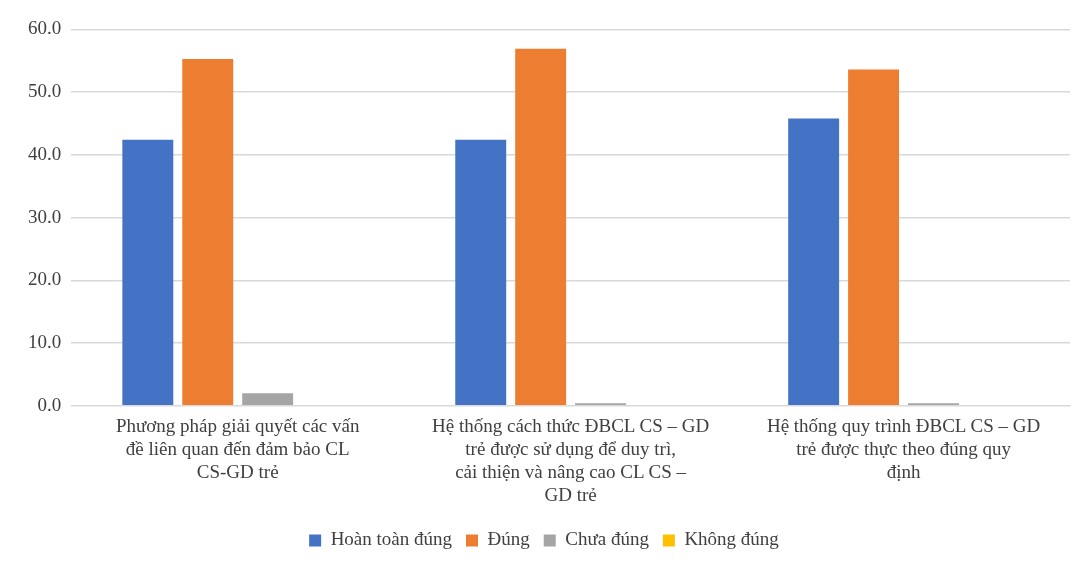 Image resolution: width=1088 pixels, height=578 pixels. What do you see at coordinates (509, 539) in the screenshot?
I see `legend-label: Đúng` at bounding box center [509, 539].